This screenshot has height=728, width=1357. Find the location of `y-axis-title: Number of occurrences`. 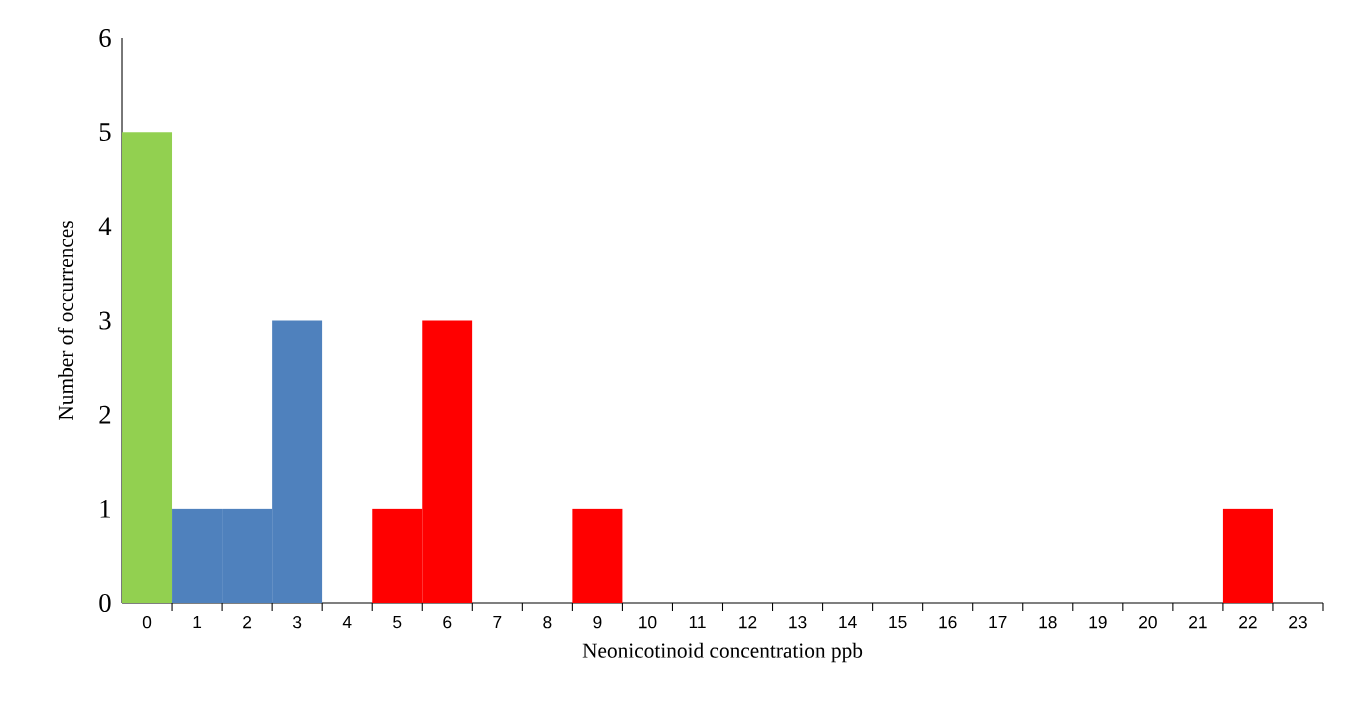

y-axis-title: Number of occurrences is located at coordinates (65, 320).